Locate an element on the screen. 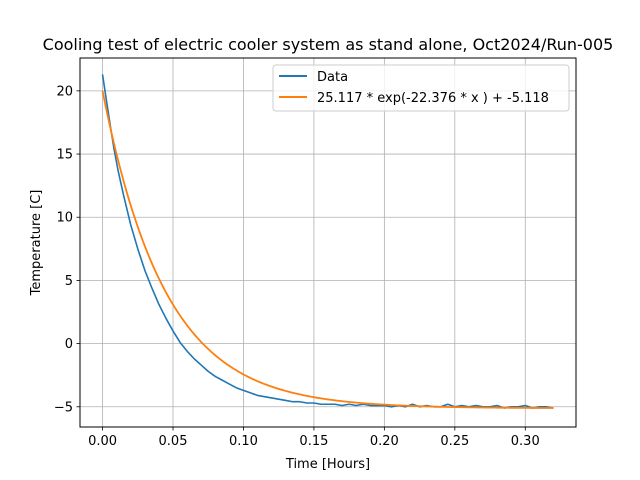  x-tick-label: 0.00 is located at coordinates (102, 441).